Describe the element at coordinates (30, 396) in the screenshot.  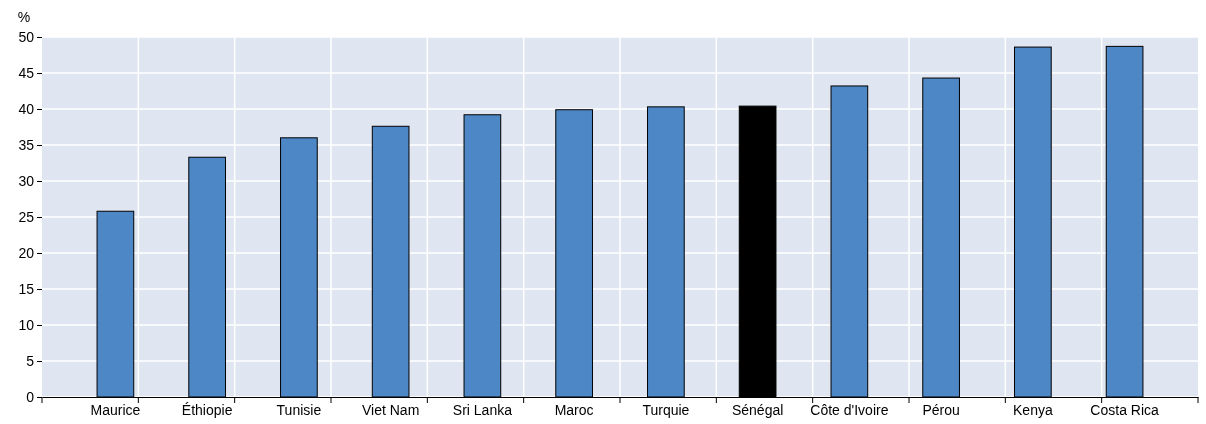
I see `y-tick-label: 0` at that location.